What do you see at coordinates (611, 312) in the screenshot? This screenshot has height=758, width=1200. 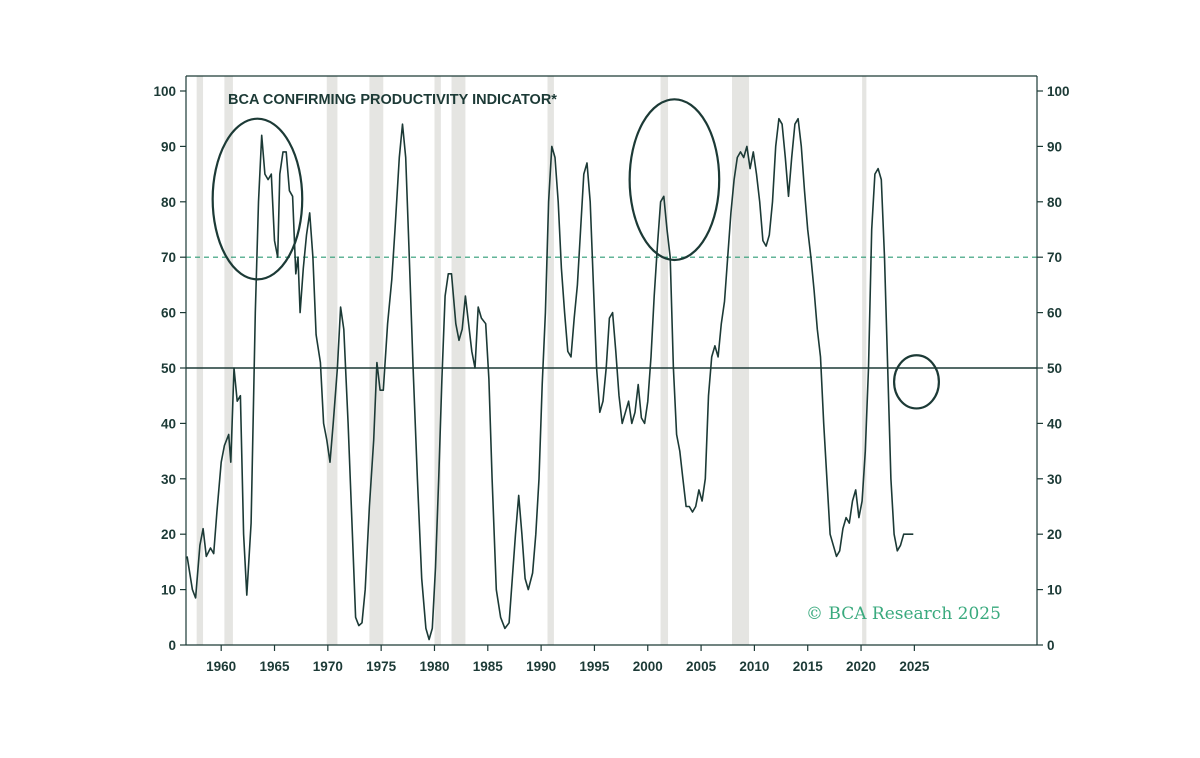 I see `reference-lines` at bounding box center [611, 312].